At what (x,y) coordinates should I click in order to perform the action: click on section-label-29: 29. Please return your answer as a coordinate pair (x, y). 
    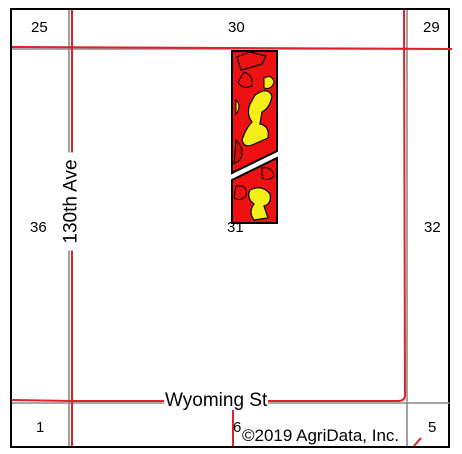
    Looking at the image, I should click on (431, 27).